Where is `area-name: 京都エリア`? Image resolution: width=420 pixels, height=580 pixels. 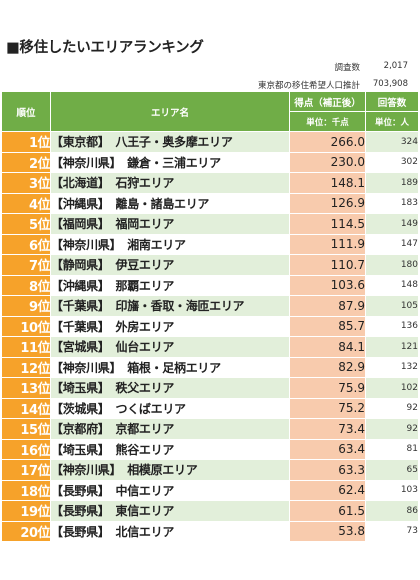
area-name: 京都エリア is located at coordinates (145, 429).